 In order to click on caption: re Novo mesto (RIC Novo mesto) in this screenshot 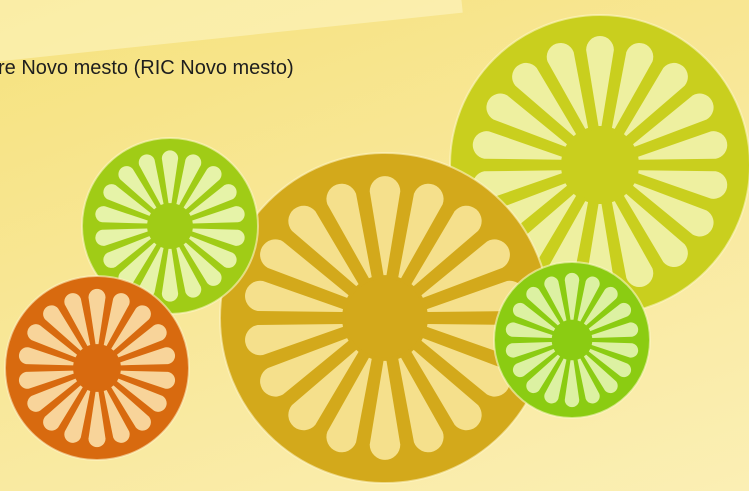, I will do `click(147, 68)`.